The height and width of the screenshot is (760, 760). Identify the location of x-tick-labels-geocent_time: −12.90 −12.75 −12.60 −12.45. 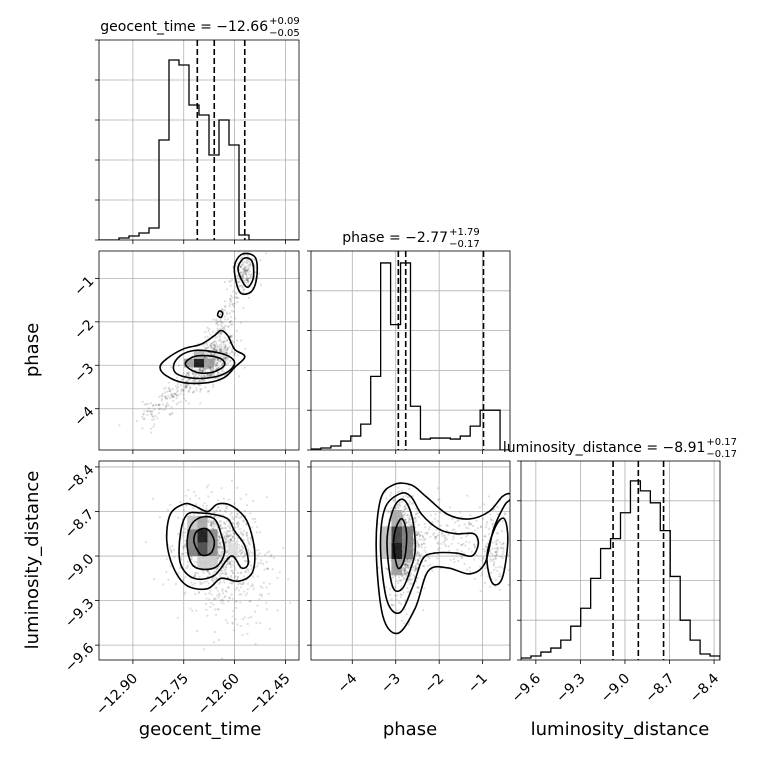
(193, 695).